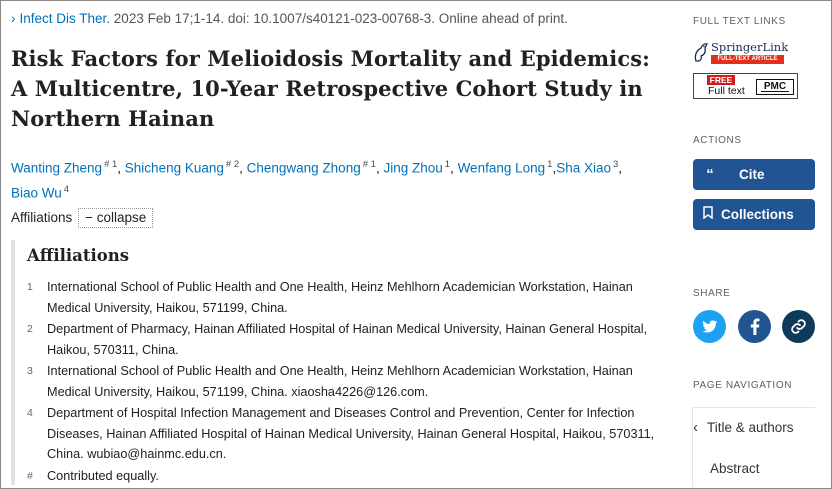 The image size is (832, 489). I want to click on nav-divider, so click(754, 407).